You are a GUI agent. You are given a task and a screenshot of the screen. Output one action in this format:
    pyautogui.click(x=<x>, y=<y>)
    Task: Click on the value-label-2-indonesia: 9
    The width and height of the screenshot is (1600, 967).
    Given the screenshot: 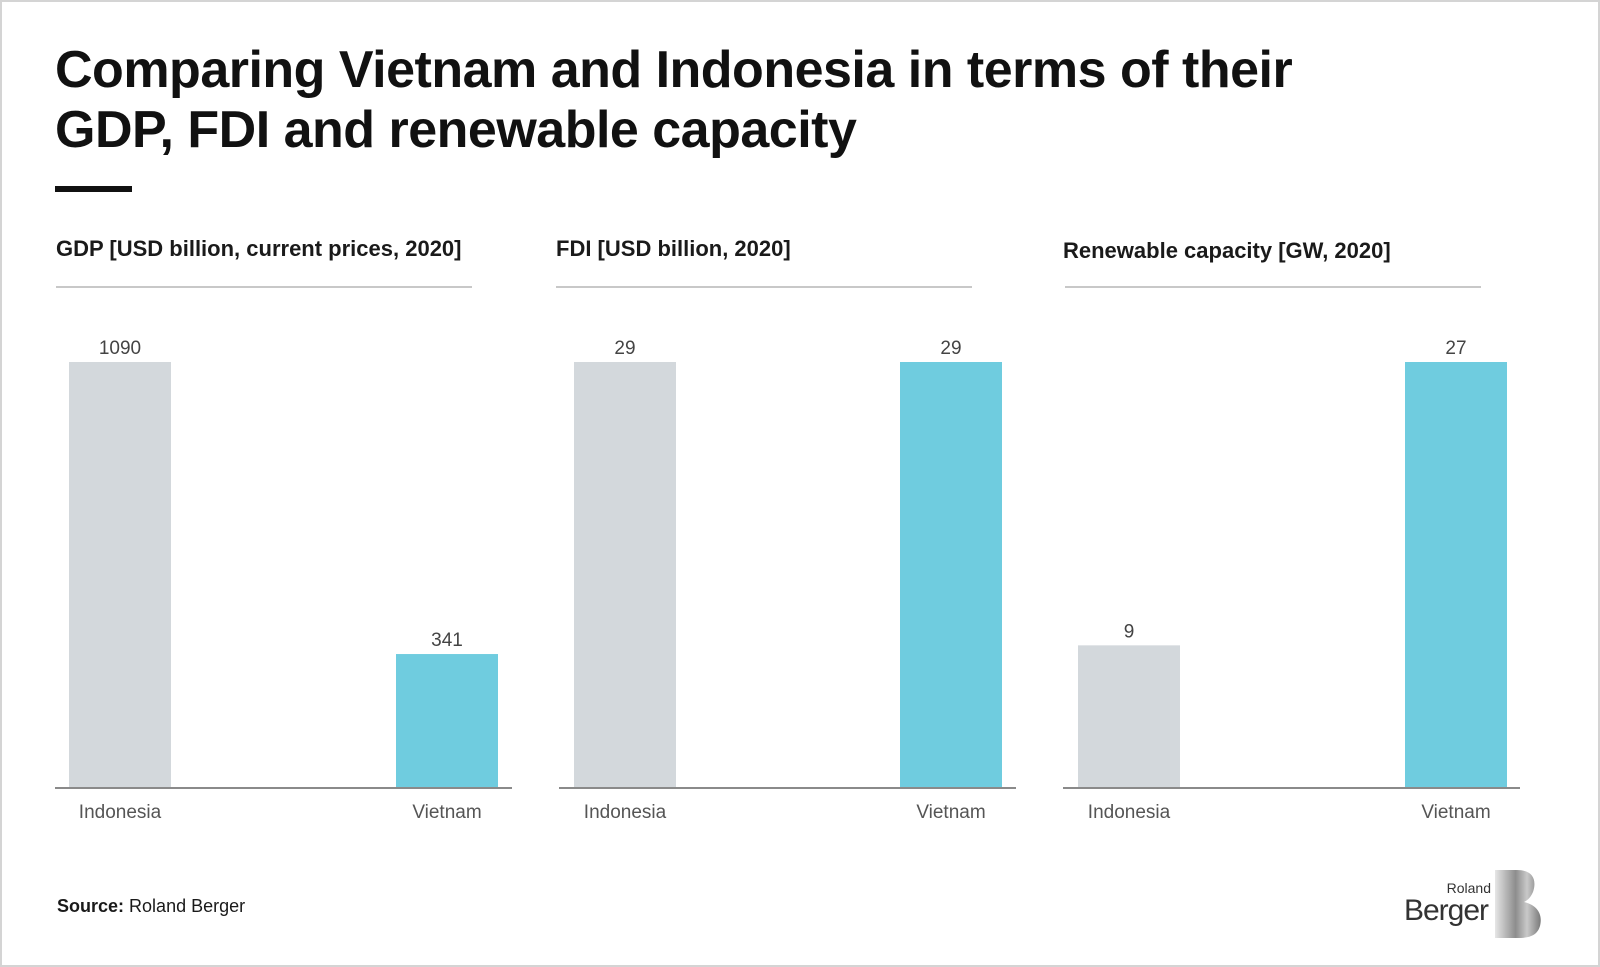 What is the action you would take?
    pyautogui.click(x=1129, y=631)
    